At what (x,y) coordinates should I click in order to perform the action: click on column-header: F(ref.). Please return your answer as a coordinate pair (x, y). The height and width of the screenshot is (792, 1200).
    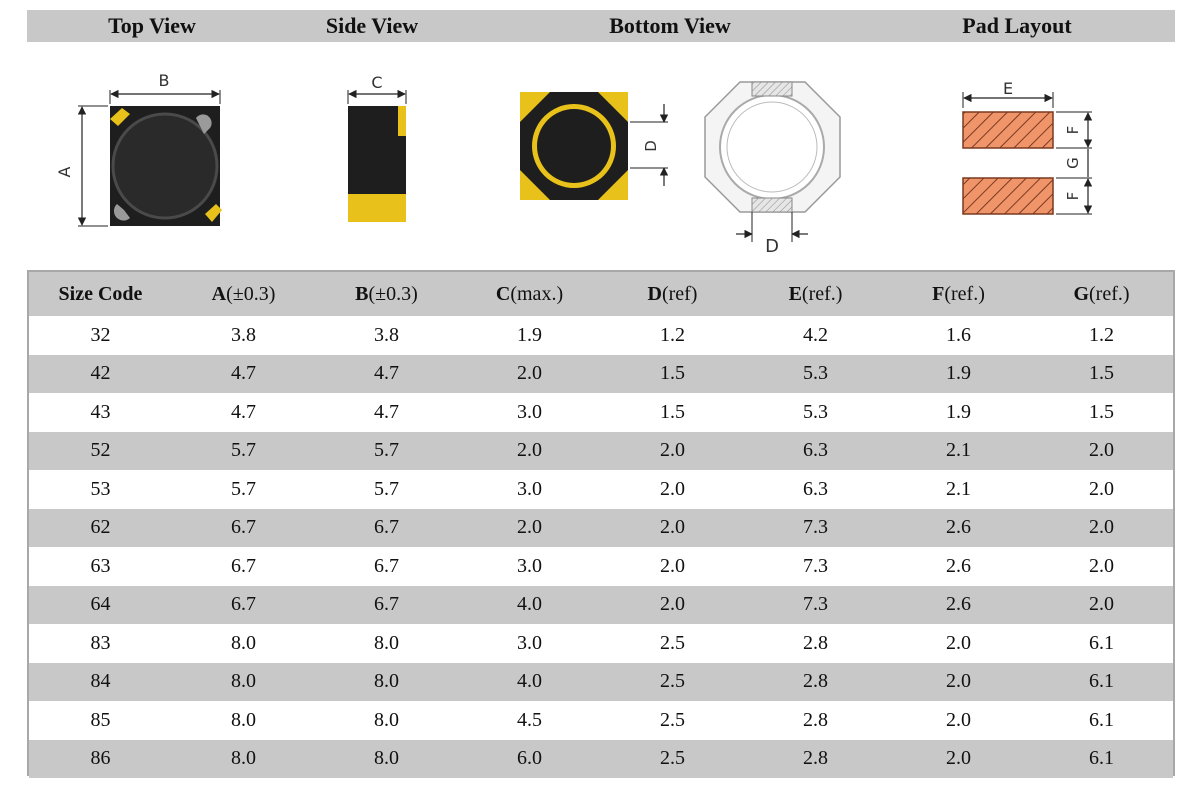
    Looking at the image, I should click on (958, 294).